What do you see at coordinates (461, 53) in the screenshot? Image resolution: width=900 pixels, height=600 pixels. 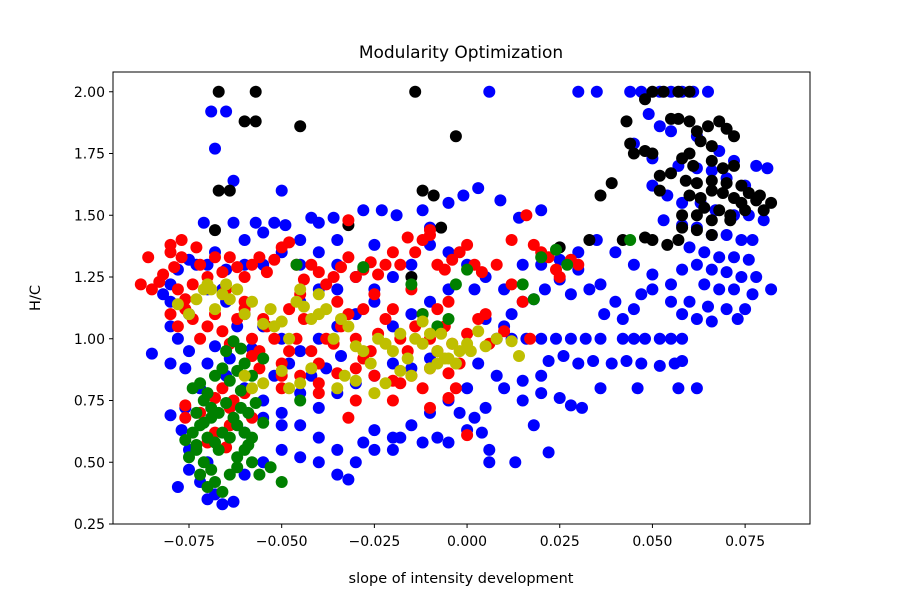 I see `chart-title: Modularity Optimization` at bounding box center [461, 53].